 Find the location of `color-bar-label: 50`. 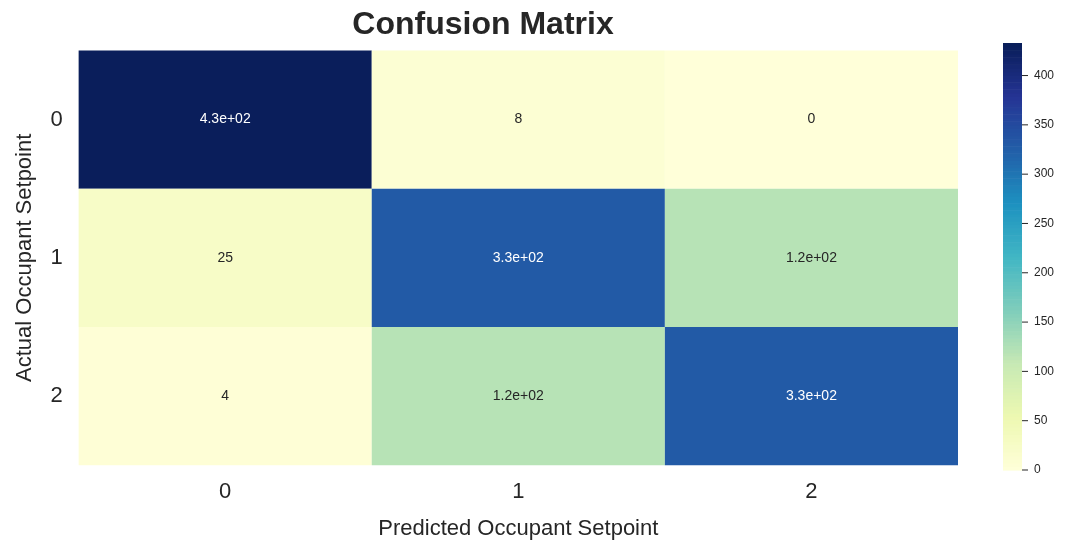

color-bar-label: 50 is located at coordinates (1041, 420).